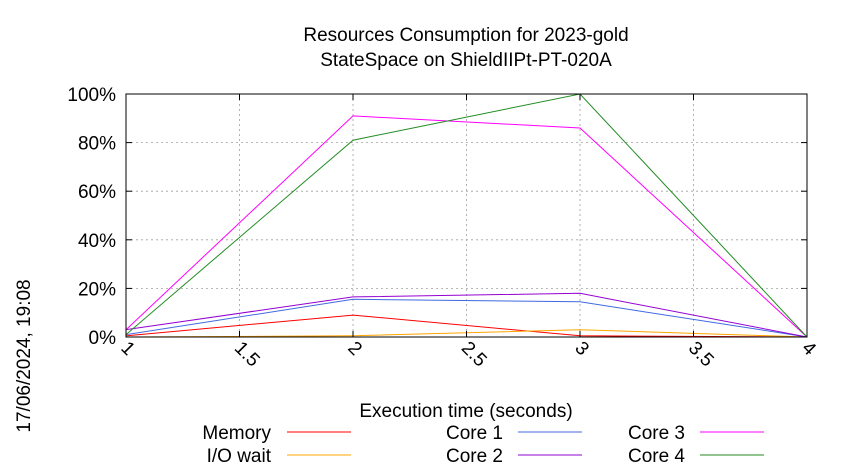 This screenshot has height=475, width=850. I want to click on legend-label-memory: Memory, so click(236, 433).